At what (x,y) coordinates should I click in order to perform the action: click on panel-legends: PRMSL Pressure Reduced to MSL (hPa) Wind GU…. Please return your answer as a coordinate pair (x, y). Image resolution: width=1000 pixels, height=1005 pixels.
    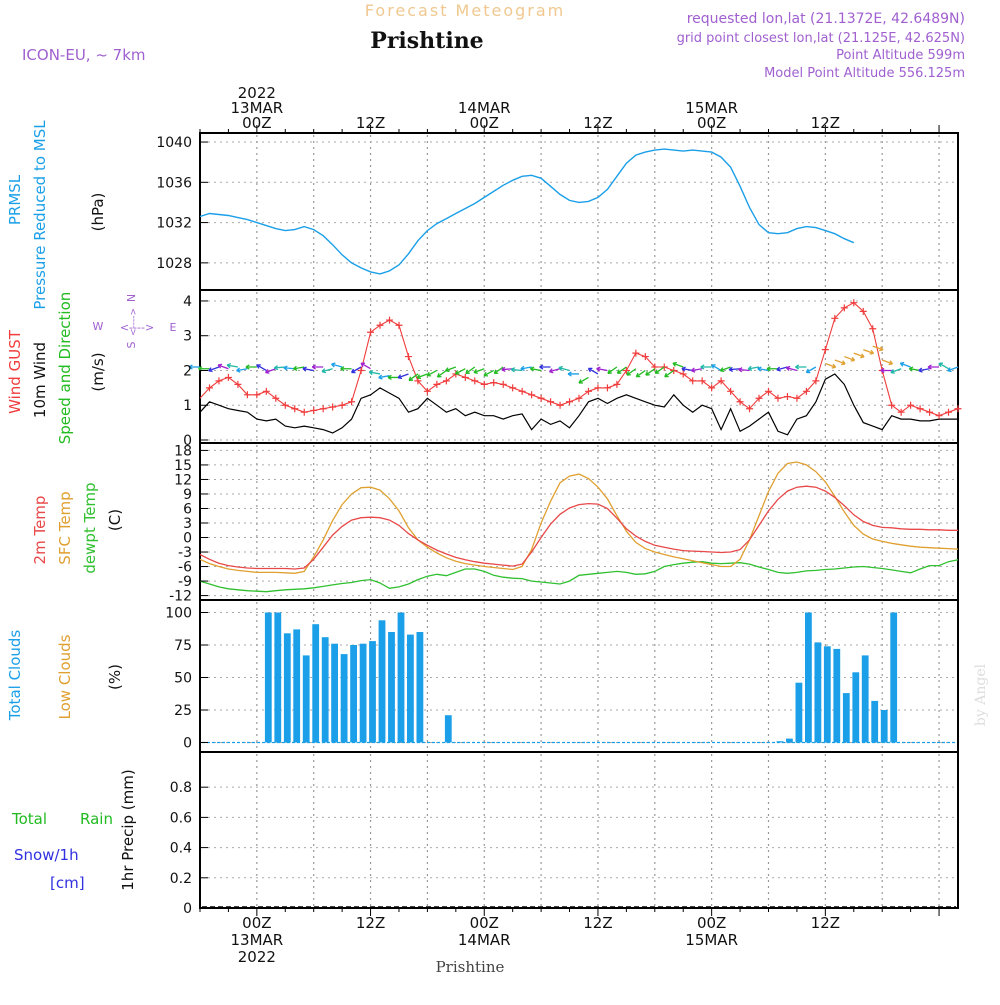
    Looking at the image, I should click on (91, 506).